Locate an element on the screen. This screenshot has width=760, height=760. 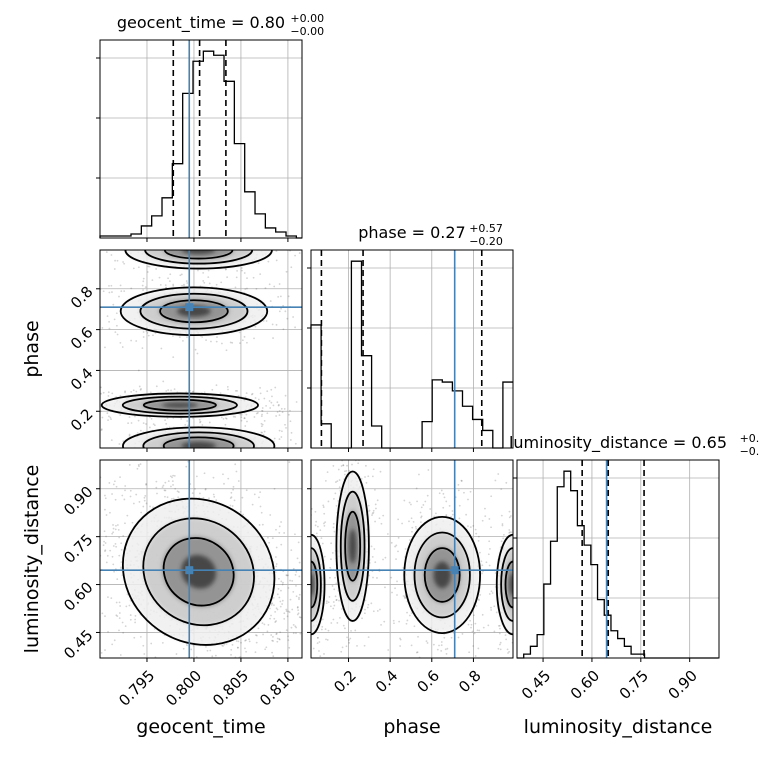
x-tick-label-luminosity_distance: 0.45 is located at coordinates (536, 685).